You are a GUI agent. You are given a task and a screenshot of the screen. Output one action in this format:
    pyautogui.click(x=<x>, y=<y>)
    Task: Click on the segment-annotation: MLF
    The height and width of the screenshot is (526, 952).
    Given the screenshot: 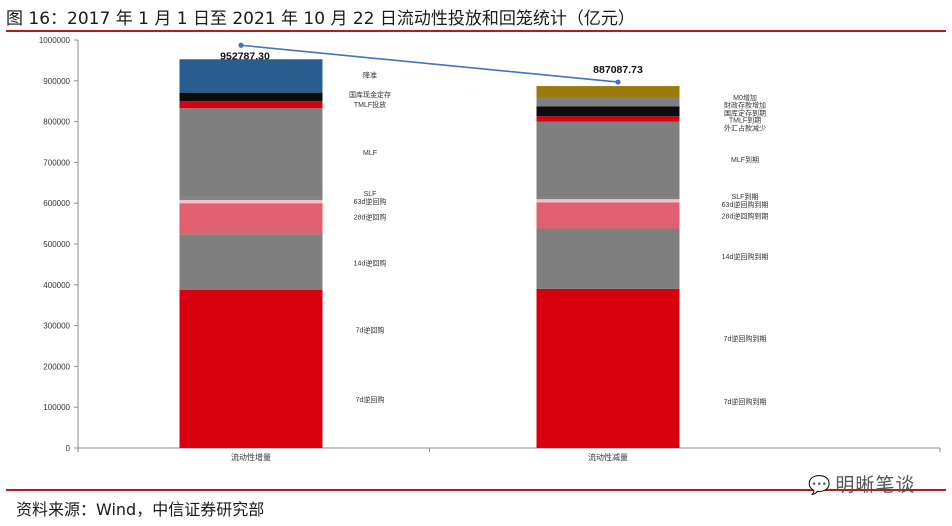 What is the action you would take?
    pyautogui.click(x=370, y=153)
    